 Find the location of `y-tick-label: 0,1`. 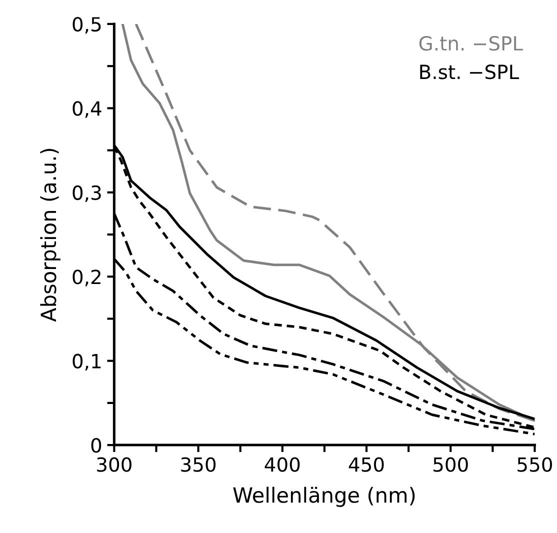

y-tick-label: 0,1 is located at coordinates (86, 362).